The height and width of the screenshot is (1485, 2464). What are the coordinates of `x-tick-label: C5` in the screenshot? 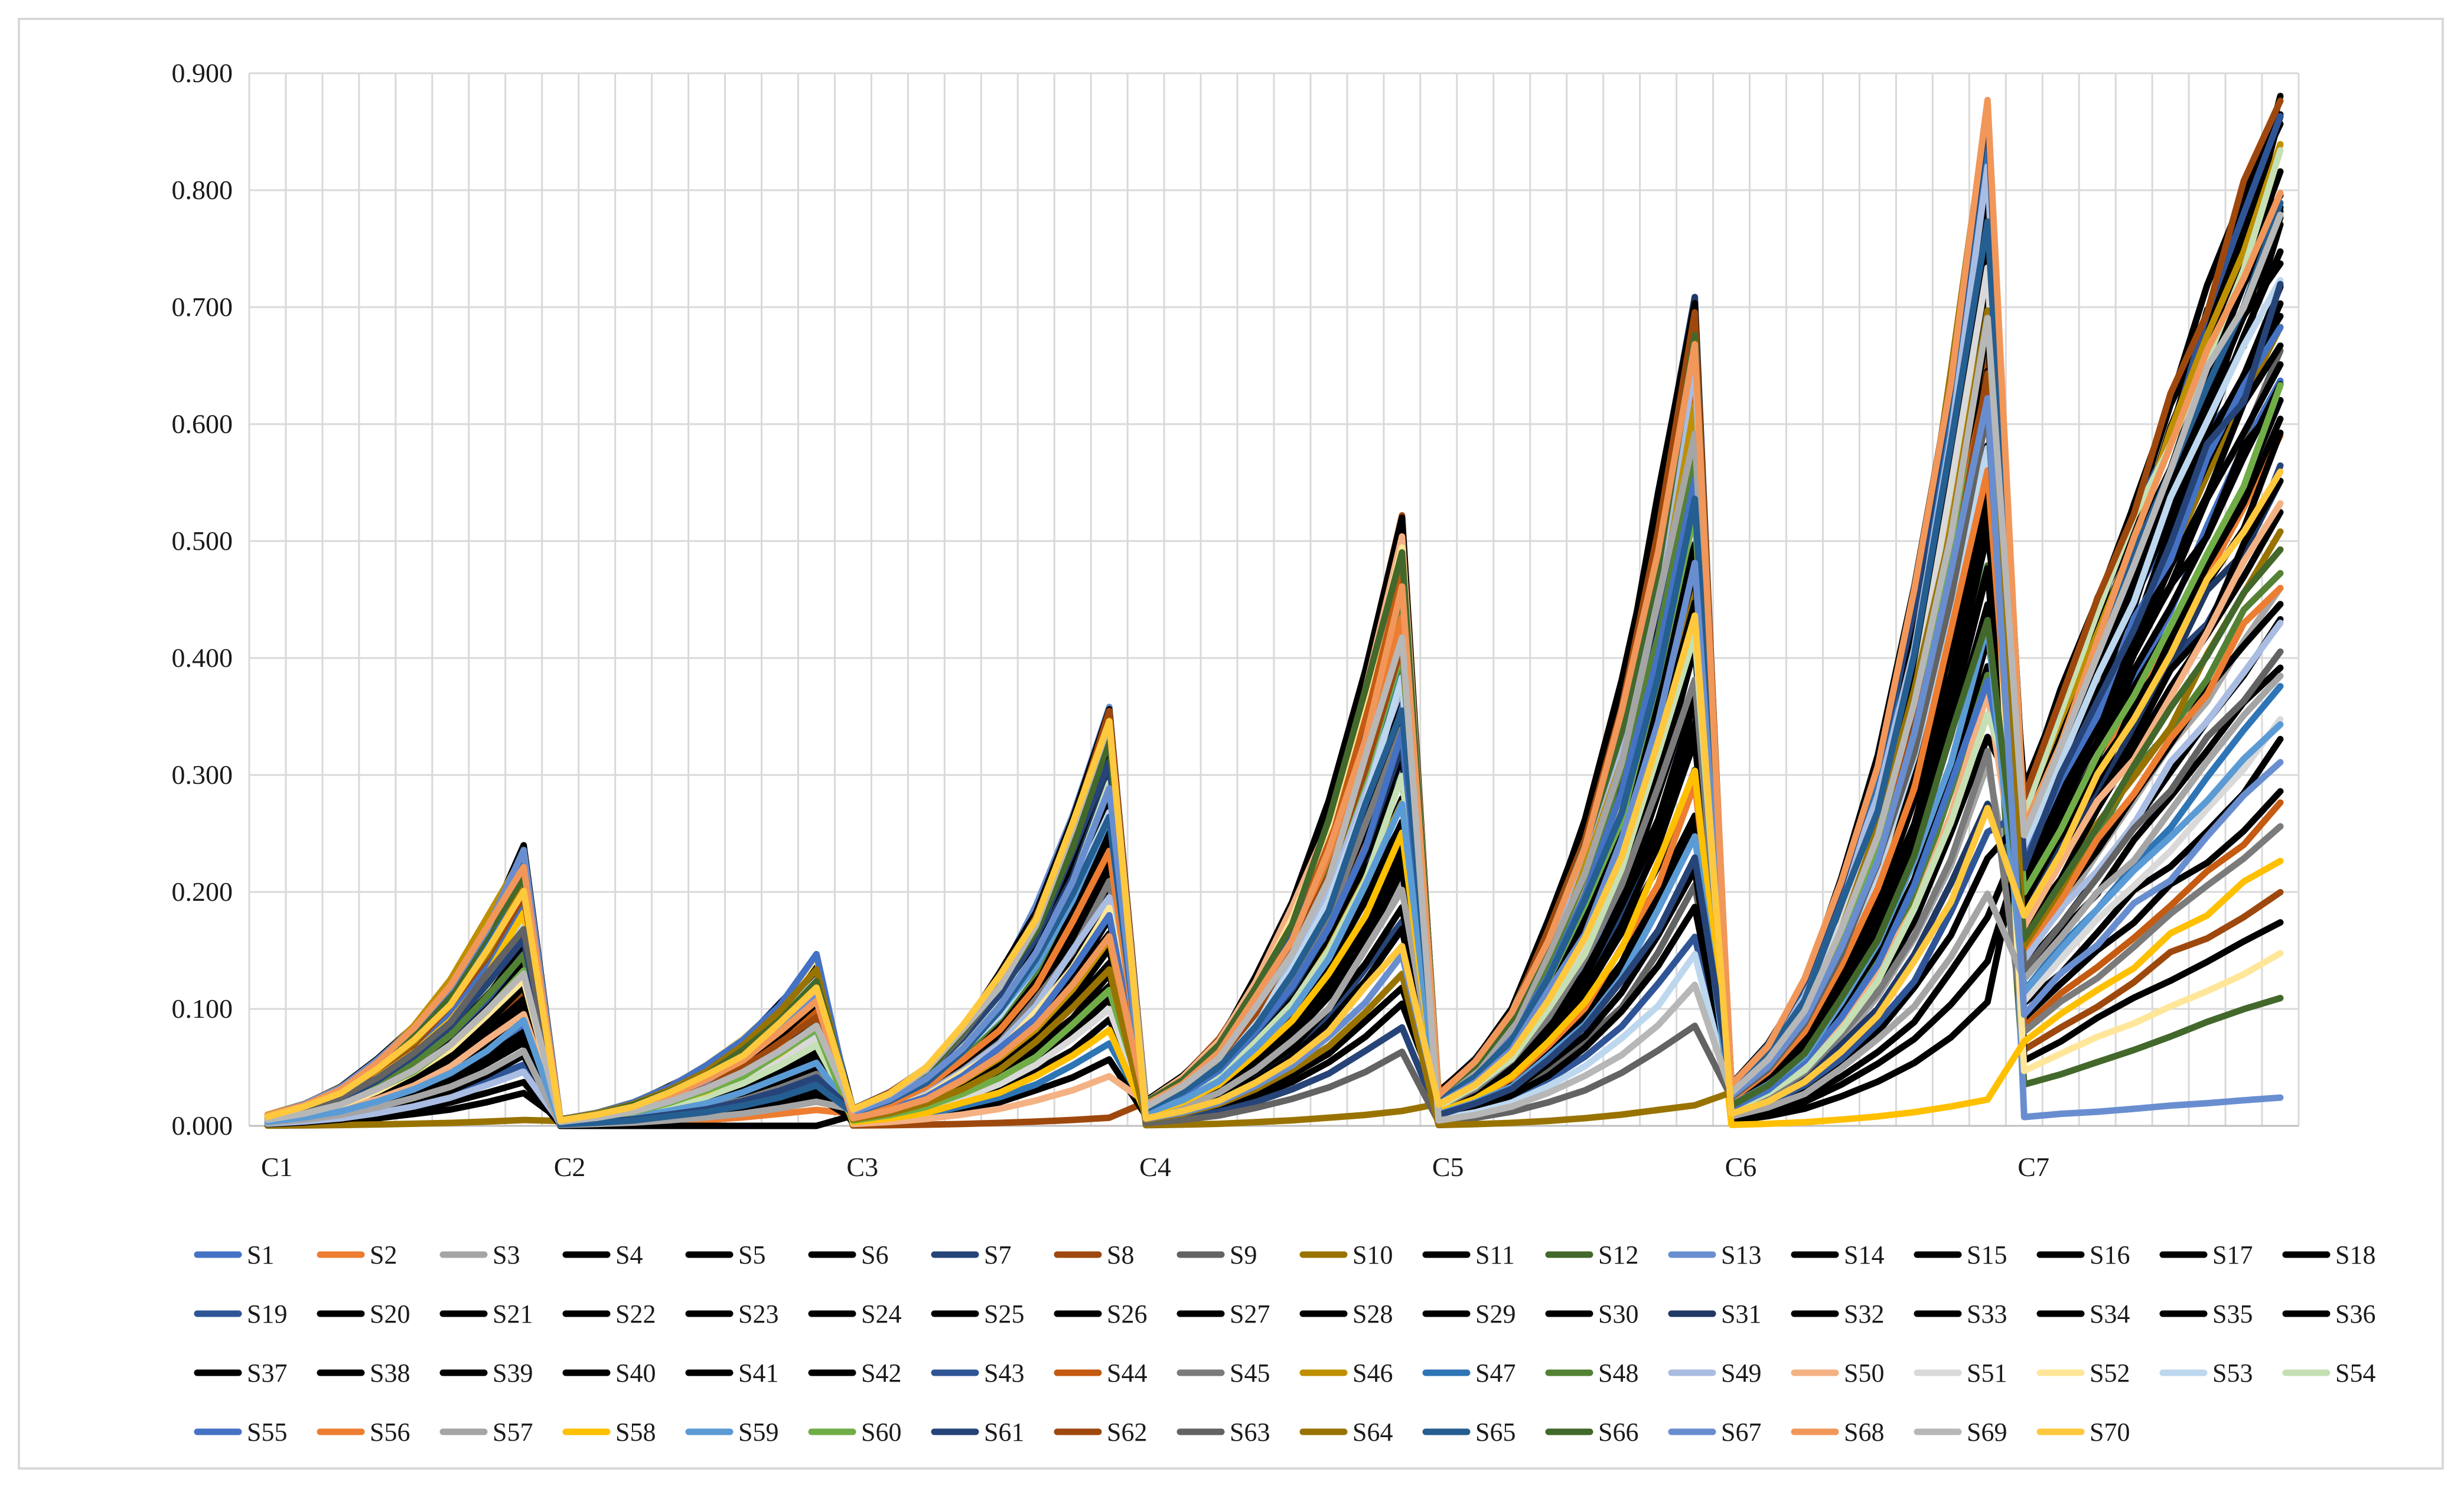 It's located at (1448, 1167).